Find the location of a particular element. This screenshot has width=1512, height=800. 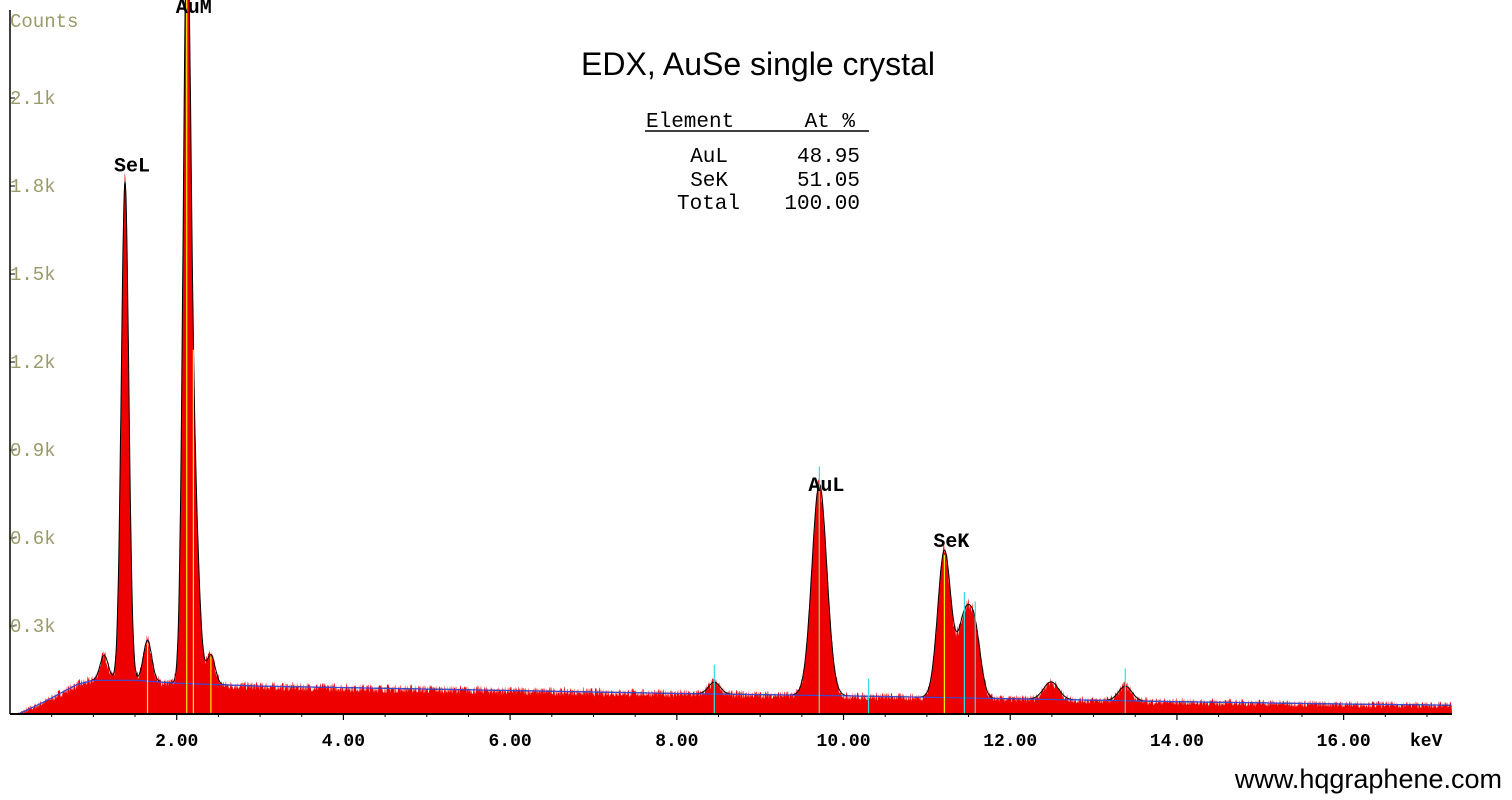

background-line is located at coordinates (735, 697).